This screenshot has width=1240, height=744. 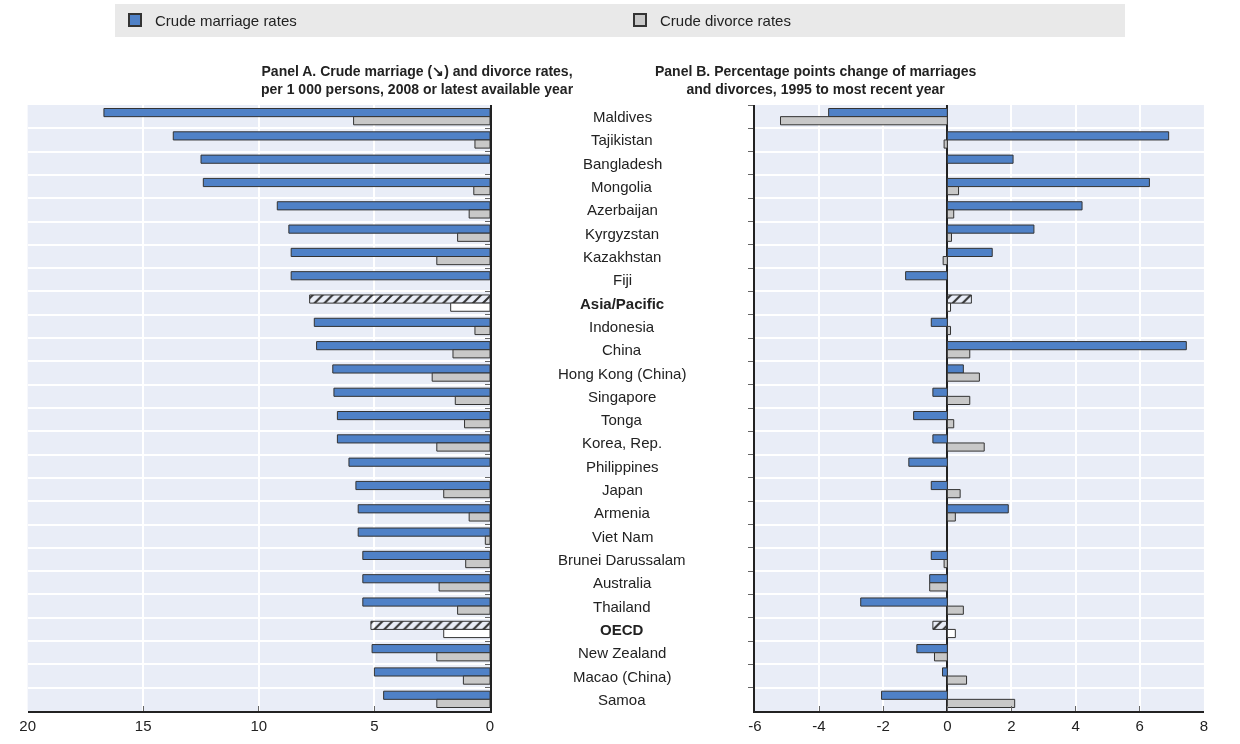 What do you see at coordinates (755, 725) in the screenshot?
I see `x-tick-label: -6` at bounding box center [755, 725].